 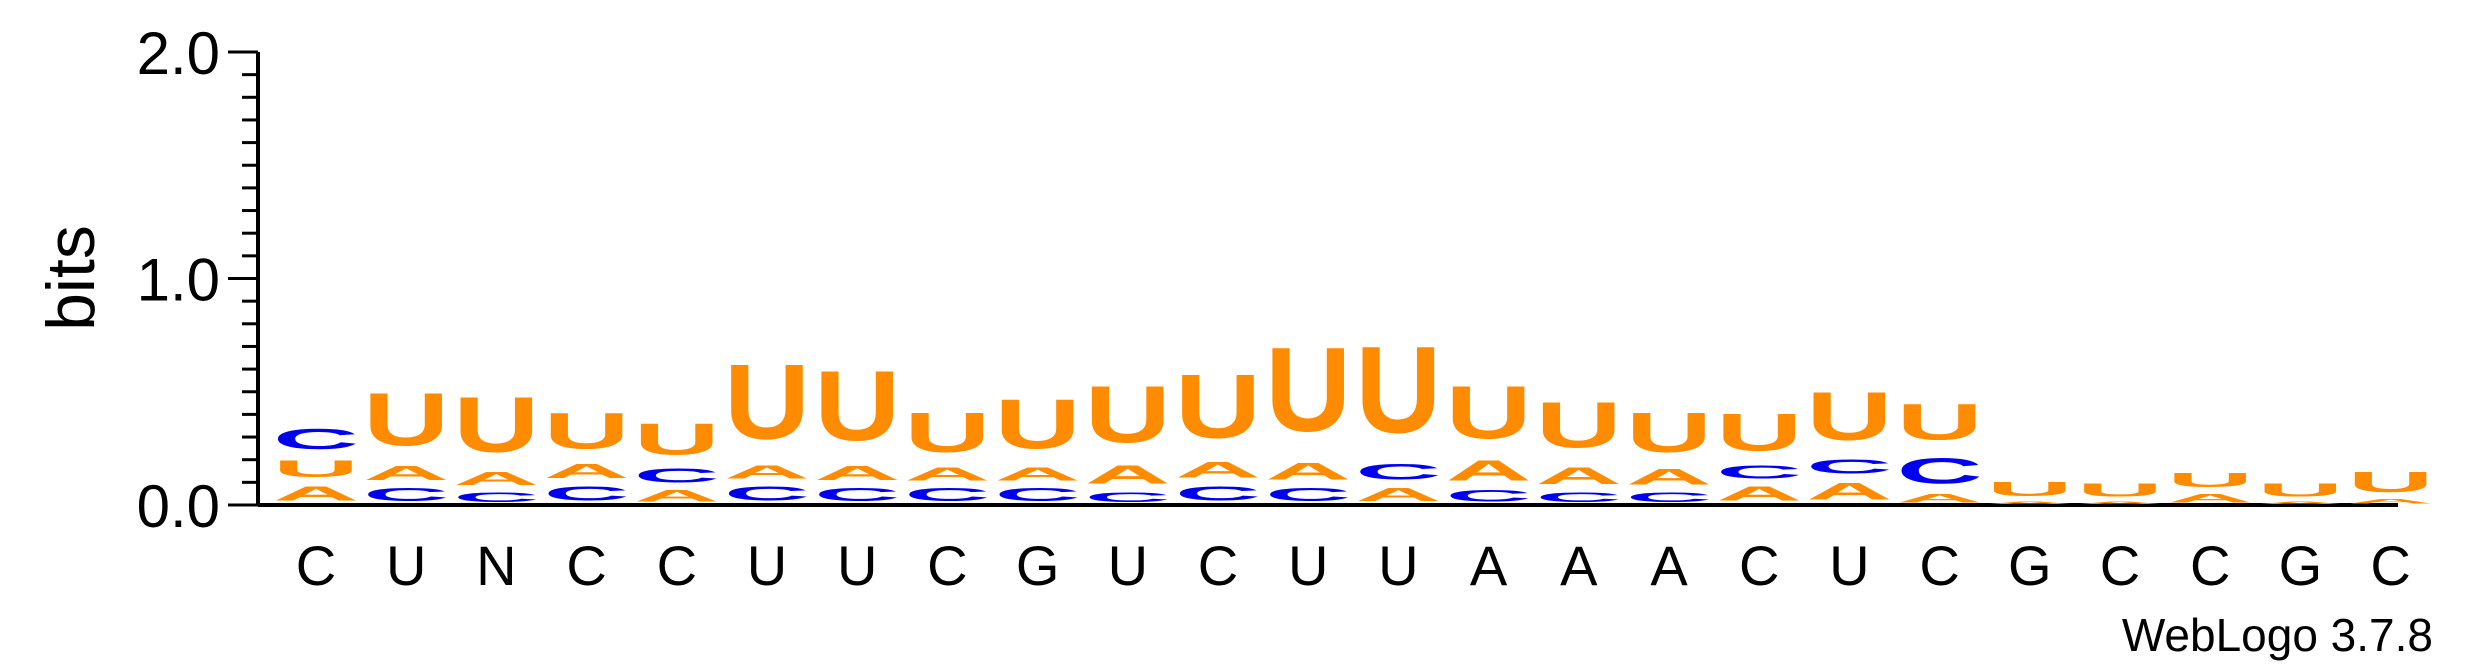 I want to click on weblogo-credit: WebLogo 3.7.8, so click(x=2277, y=635).